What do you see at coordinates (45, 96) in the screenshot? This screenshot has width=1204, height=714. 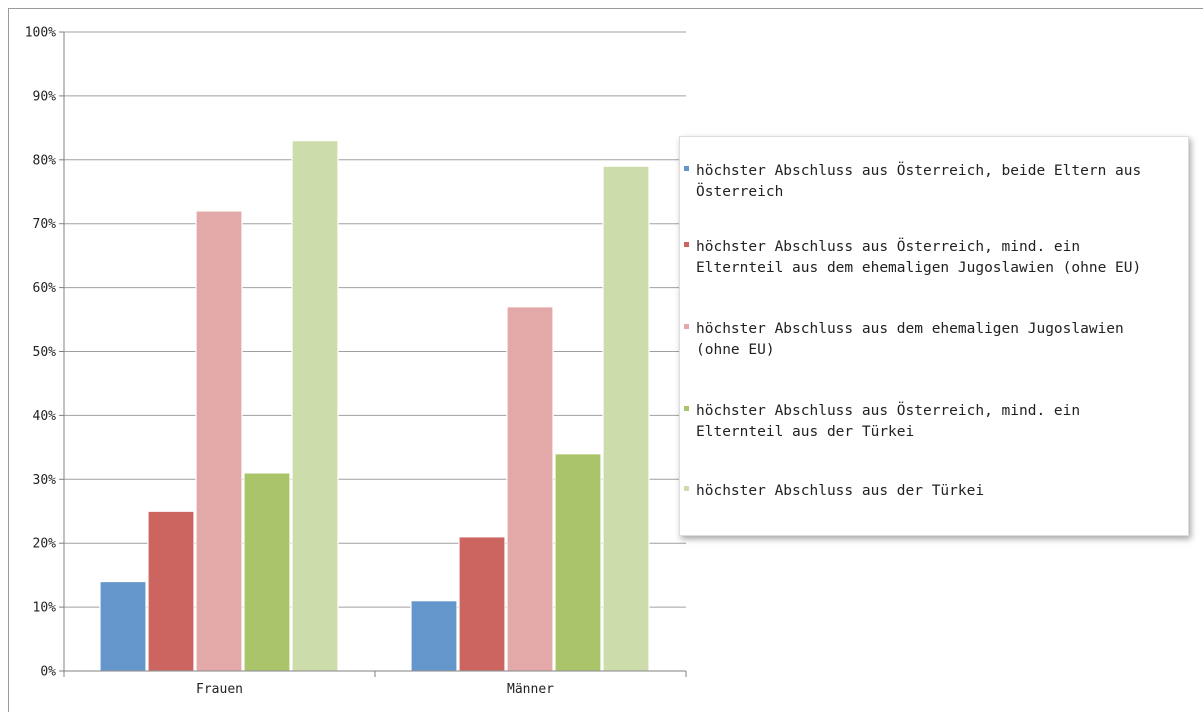 I see `y-tick-label: 90%` at bounding box center [45, 96].